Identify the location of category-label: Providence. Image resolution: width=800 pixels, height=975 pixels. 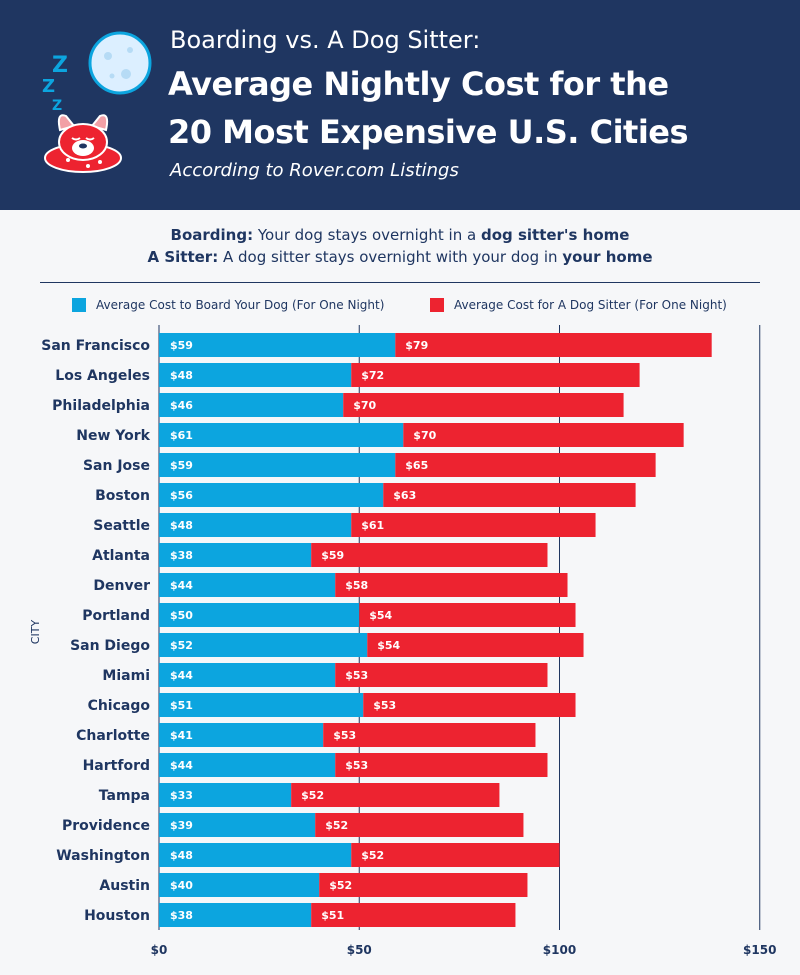
(106, 826).